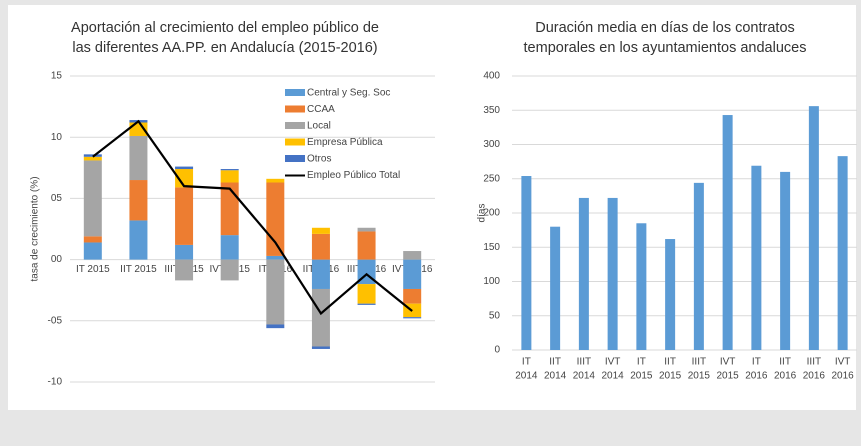 The width and height of the screenshot is (861, 446). Describe the element at coordinates (57, 259) in the screenshot. I see `y-tick-label: 00` at that location.